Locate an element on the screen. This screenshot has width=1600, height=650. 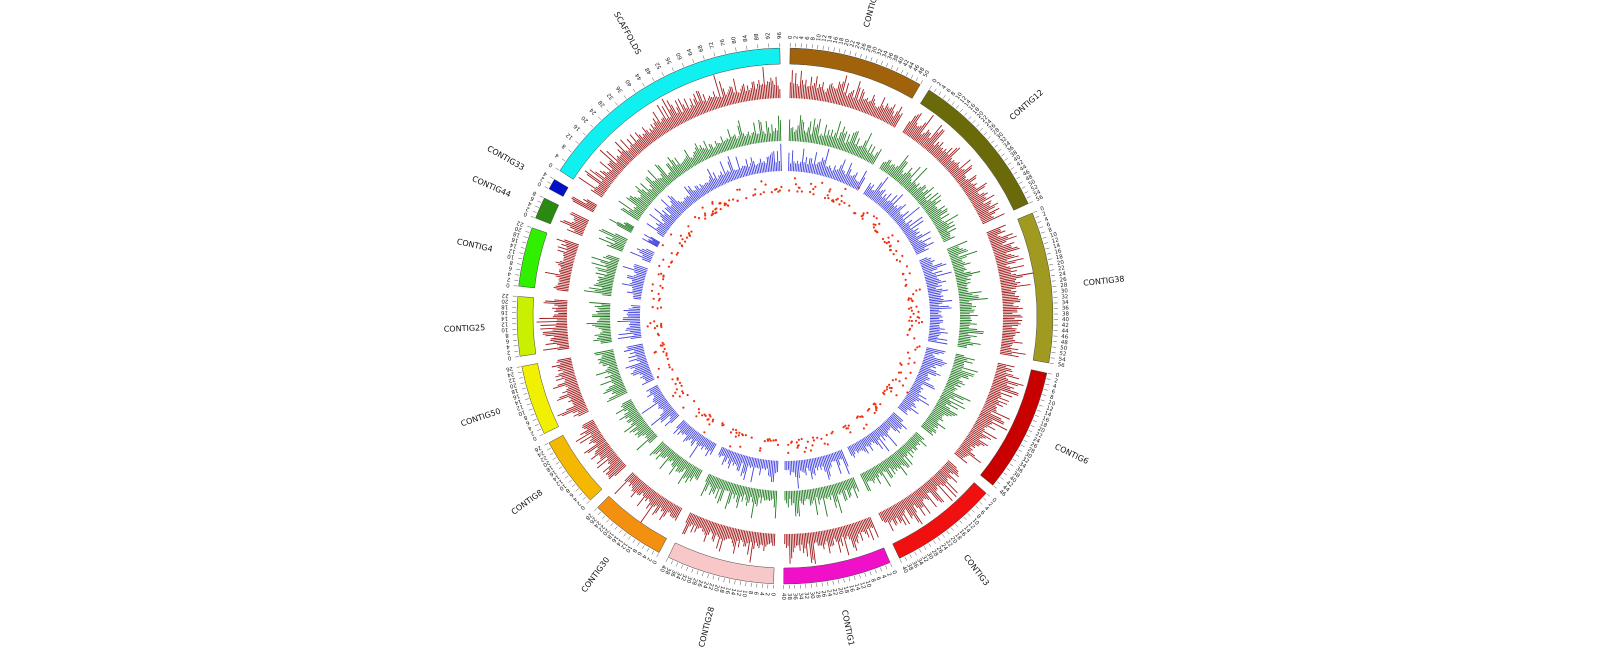
tick-label: 52 is located at coordinates (1034, 188).